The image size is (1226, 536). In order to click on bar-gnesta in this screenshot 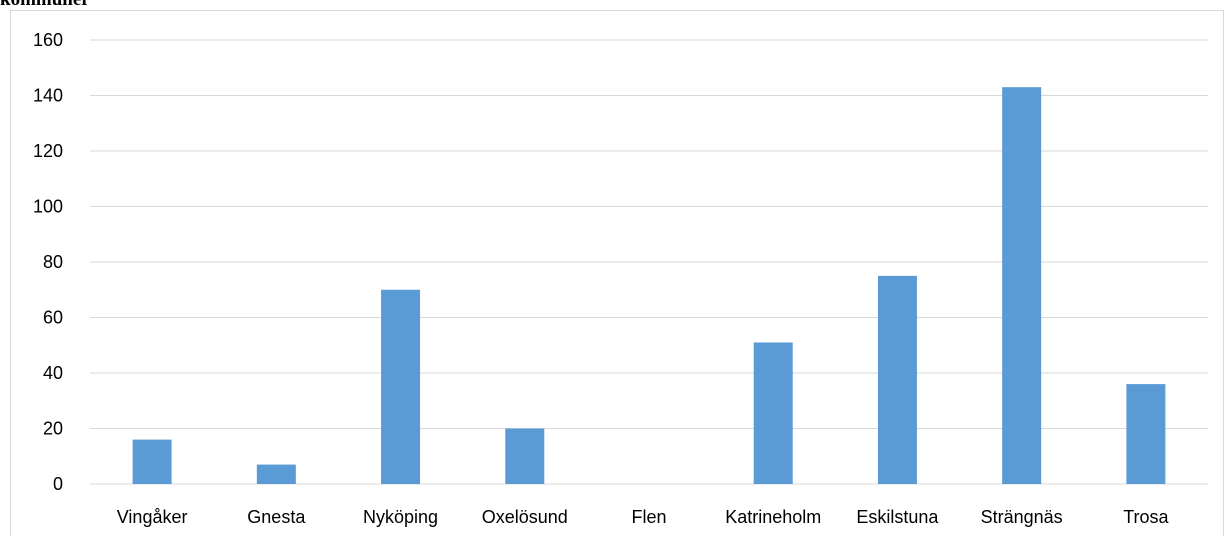, I will do `click(276, 474)`.